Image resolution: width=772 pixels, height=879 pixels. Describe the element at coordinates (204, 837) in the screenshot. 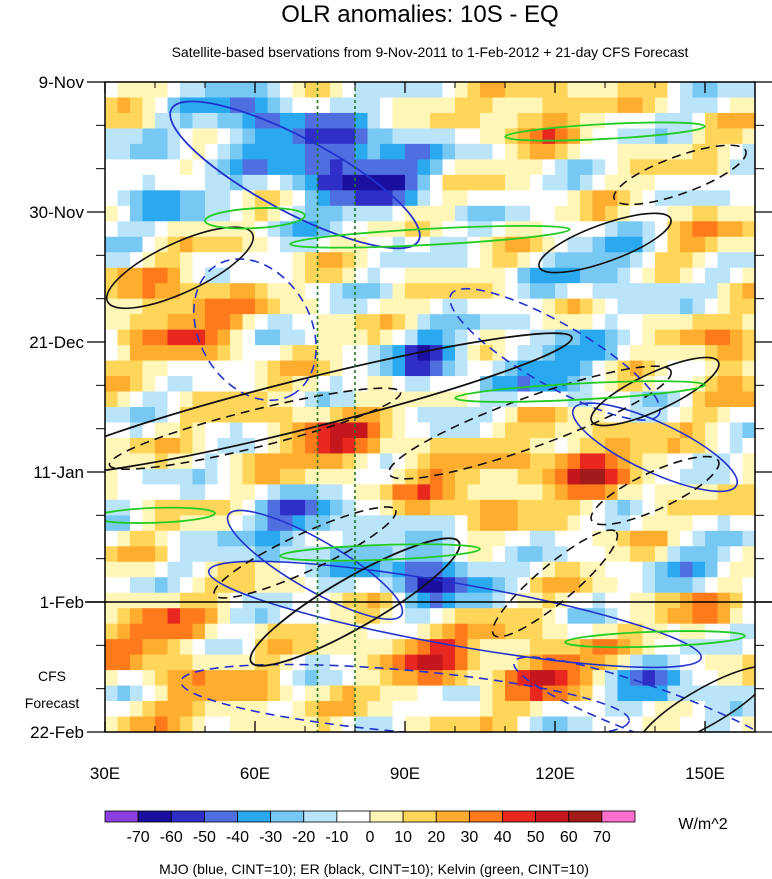

I see `colorbar-label: -50` at that location.